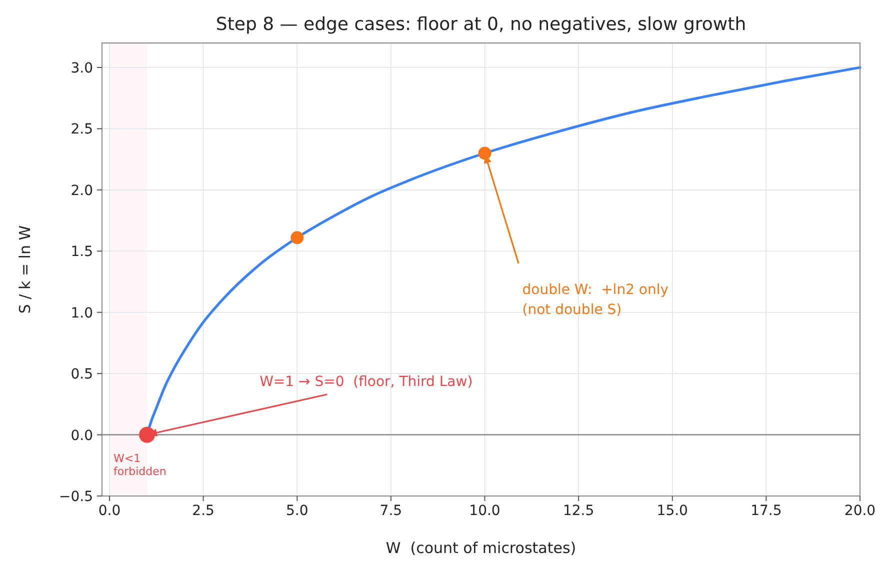  Describe the element at coordinates (595, 300) in the screenshot. I see `annotation: double W: +ln2 only (not double S)` at that location.